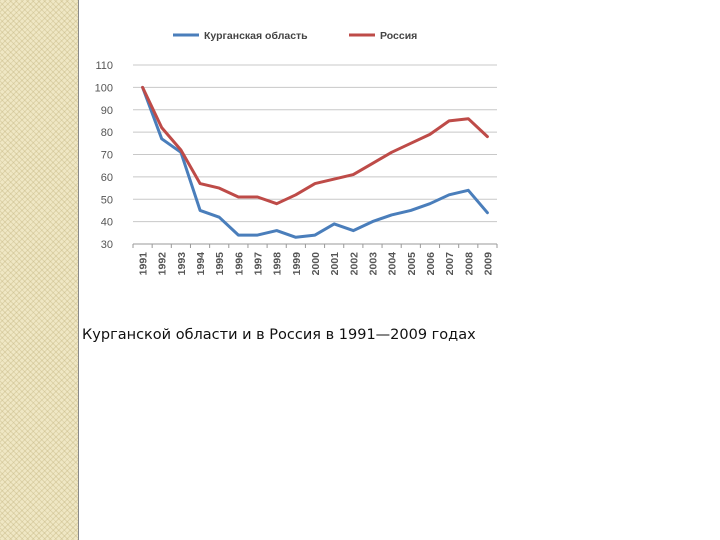 The width and height of the screenshot is (720, 540). What do you see at coordinates (393, 264) in the screenshot?
I see `x-tick-label: 2004` at bounding box center [393, 264].